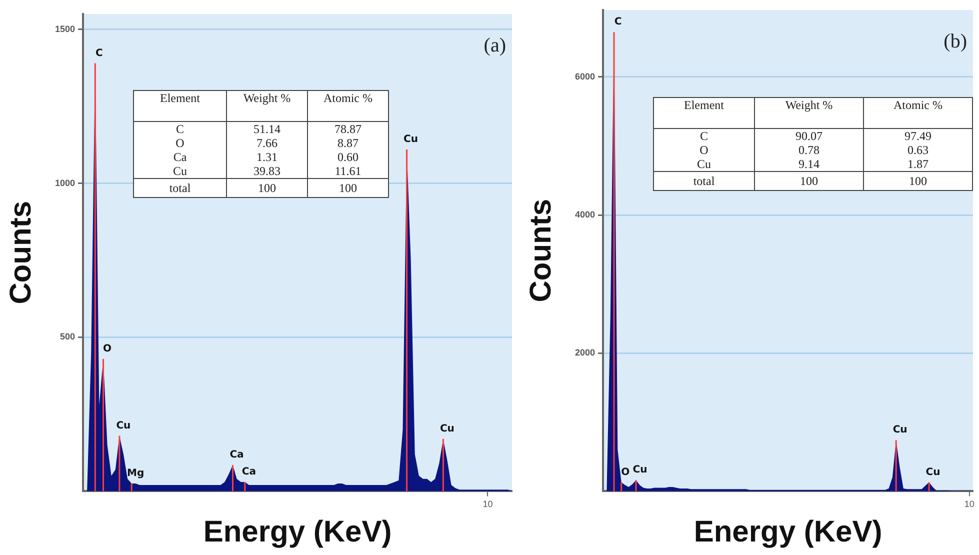 The height and width of the screenshot is (555, 979). What do you see at coordinates (65, 183) in the screenshot?
I see `y-tick-label: 1000` at bounding box center [65, 183].